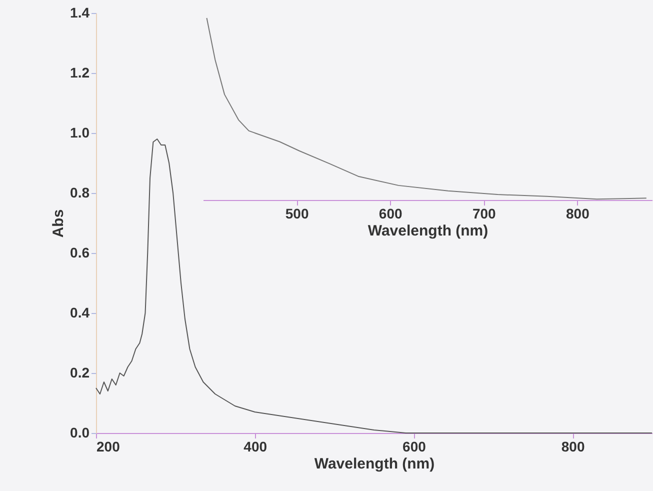 This screenshot has width=653, height=491. I want to click on y-tick-label: 1.0, so click(80, 132).